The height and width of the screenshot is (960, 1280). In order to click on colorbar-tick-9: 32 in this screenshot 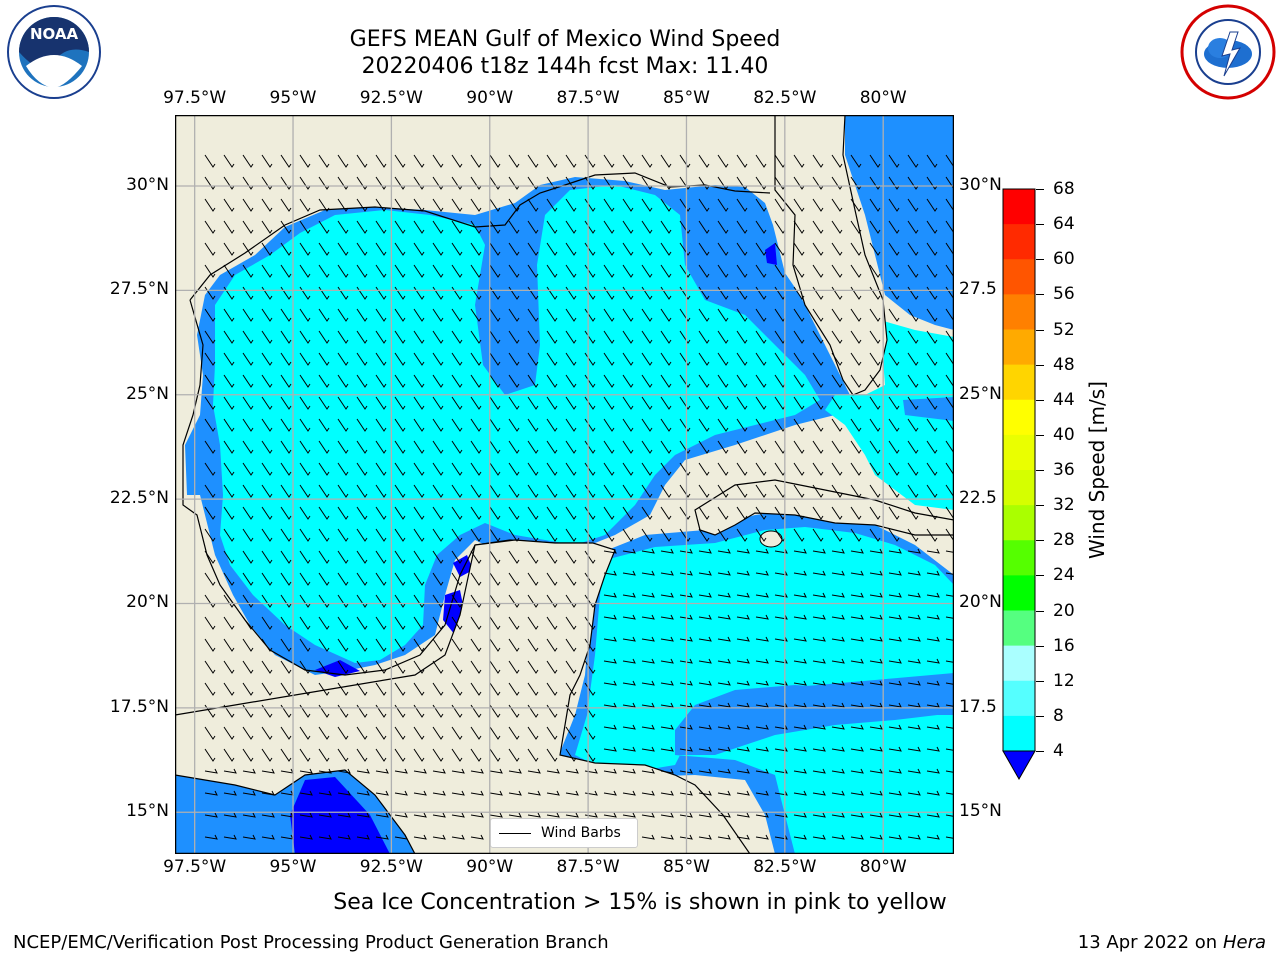, I will do `click(1064, 505)`.